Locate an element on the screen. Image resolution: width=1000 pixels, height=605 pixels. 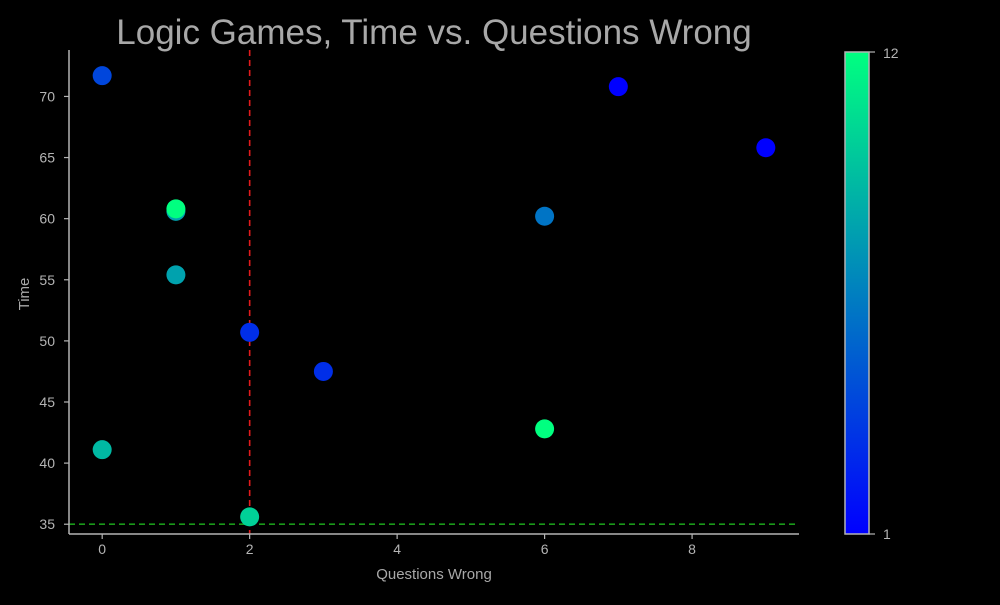
x-tick-label: 8 is located at coordinates (692, 549).